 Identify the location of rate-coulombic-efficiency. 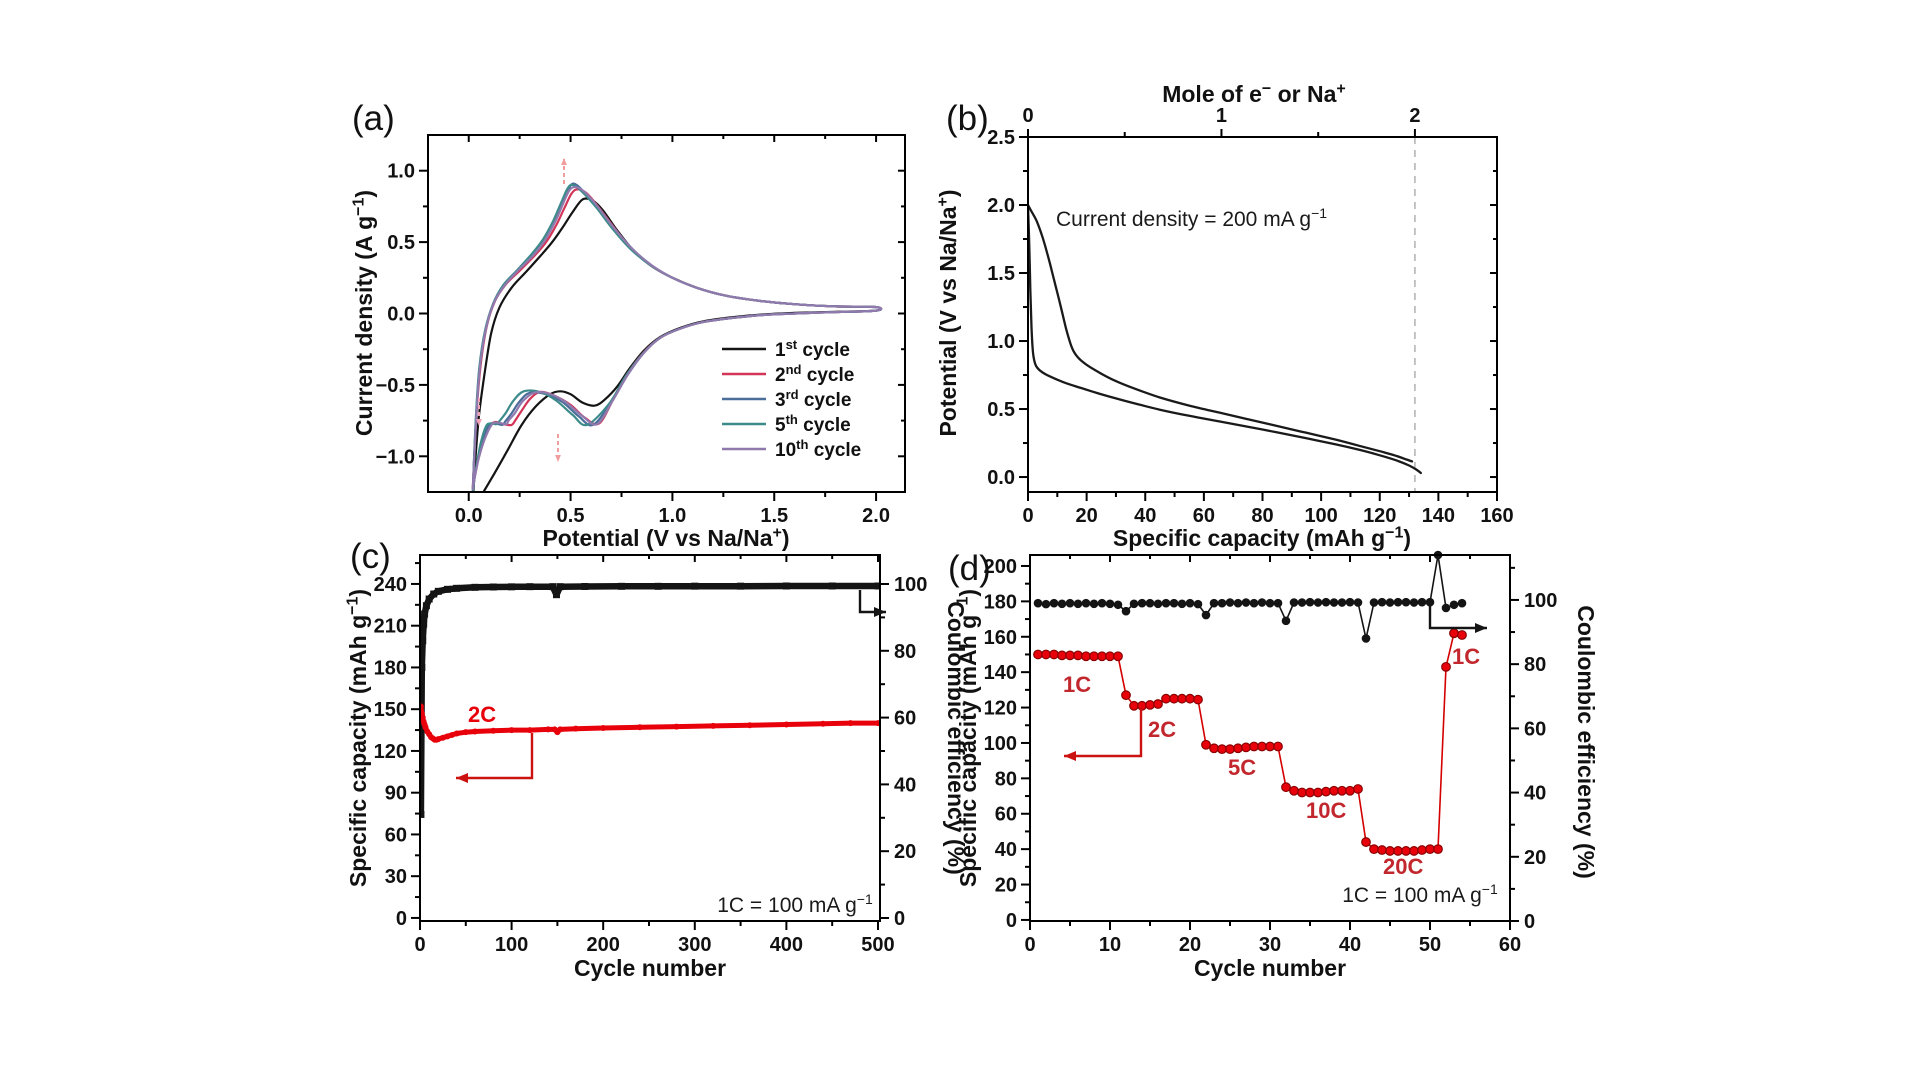
(1250, 597).